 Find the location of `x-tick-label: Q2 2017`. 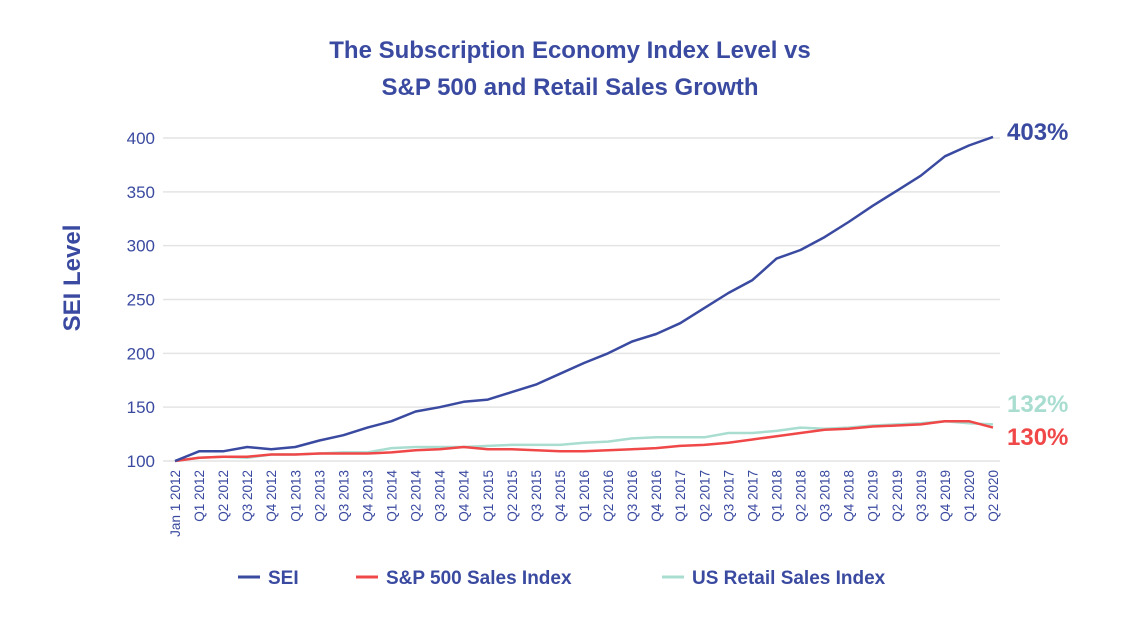

x-tick-label: Q2 2017 is located at coordinates (704, 496).